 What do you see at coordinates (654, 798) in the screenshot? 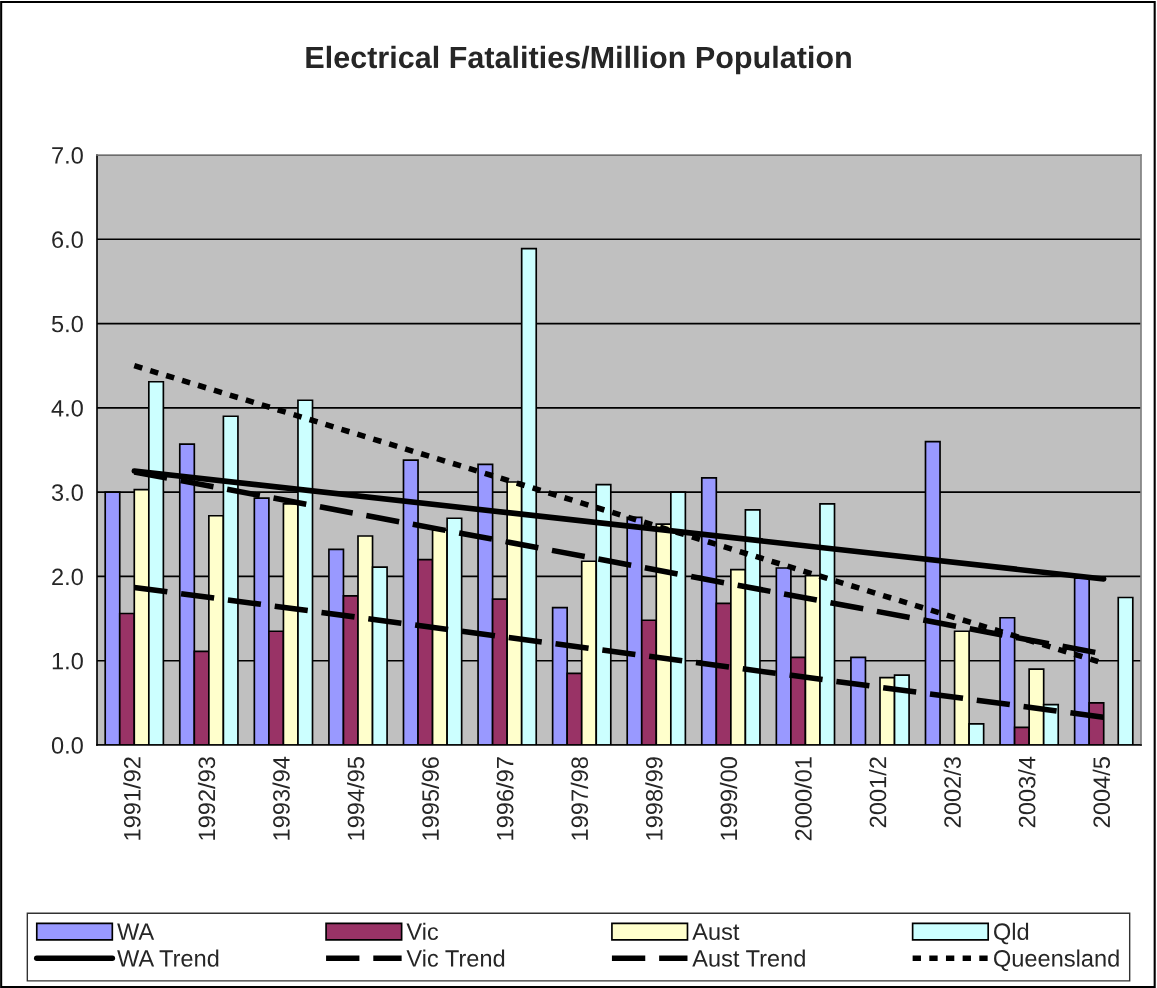
I see `x-tick-label: 1998/99` at bounding box center [654, 798].